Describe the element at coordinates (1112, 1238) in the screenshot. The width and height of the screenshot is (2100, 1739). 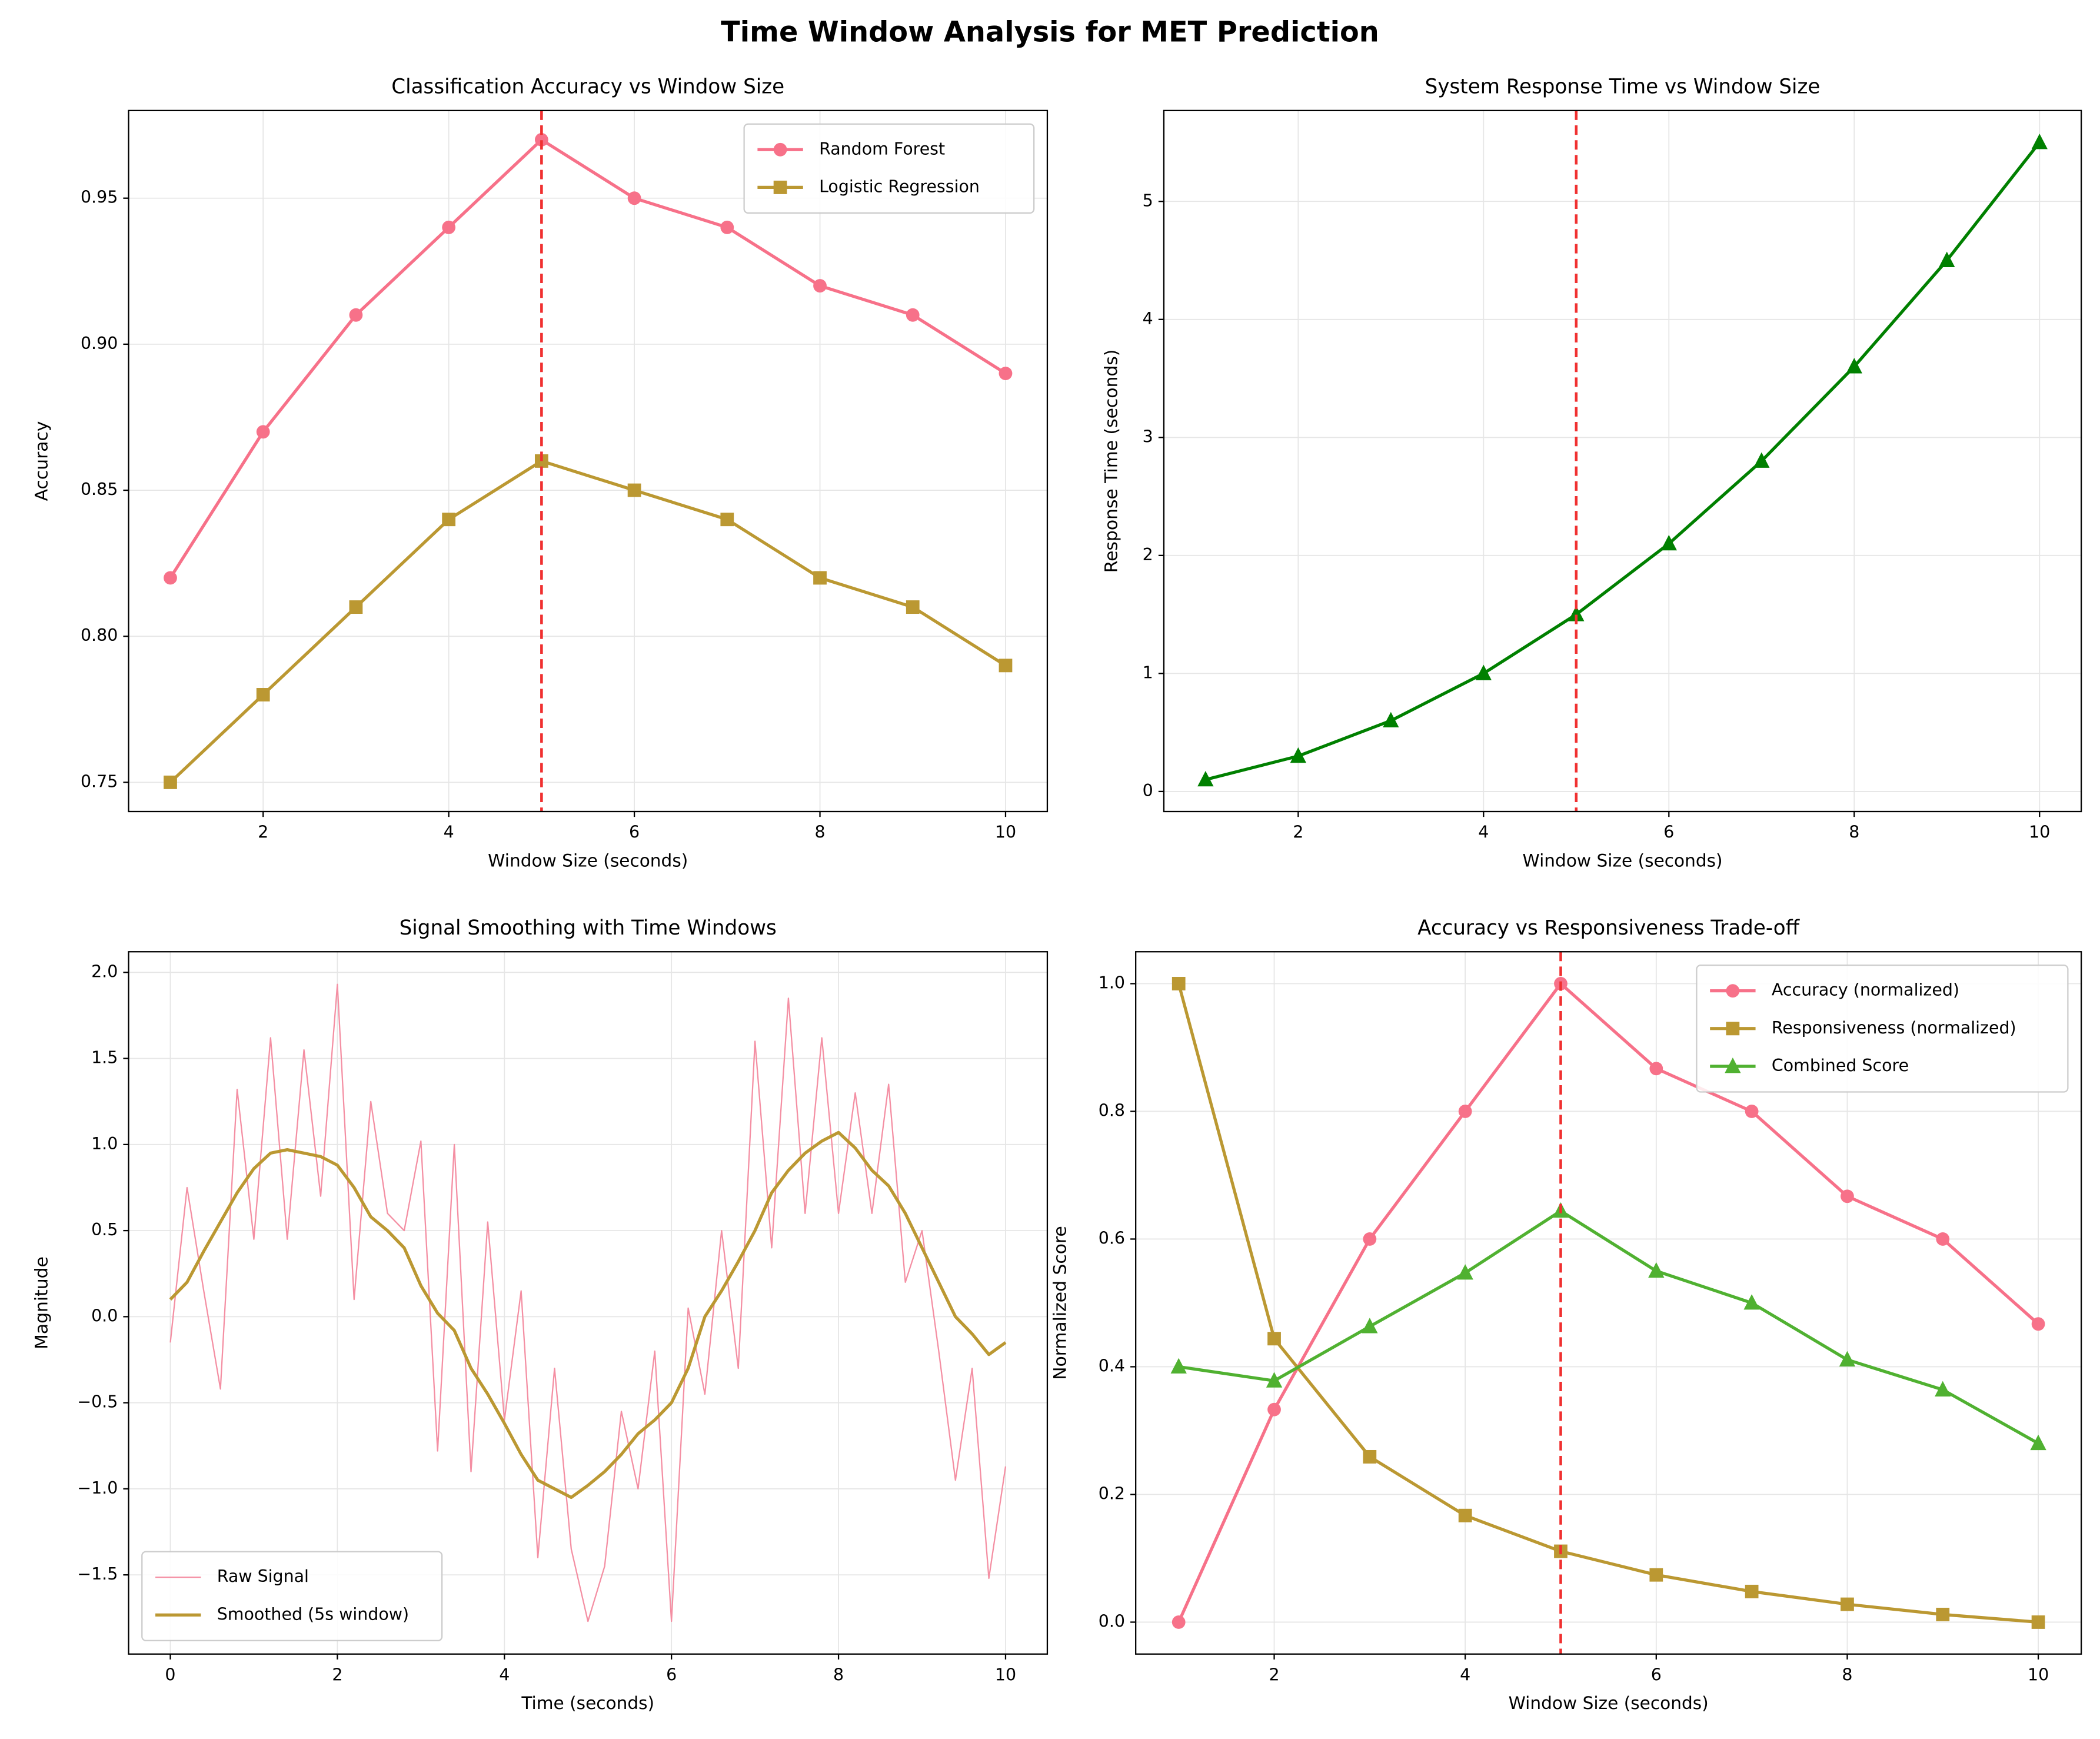
I see `y-tick-label: 0.6` at that location.